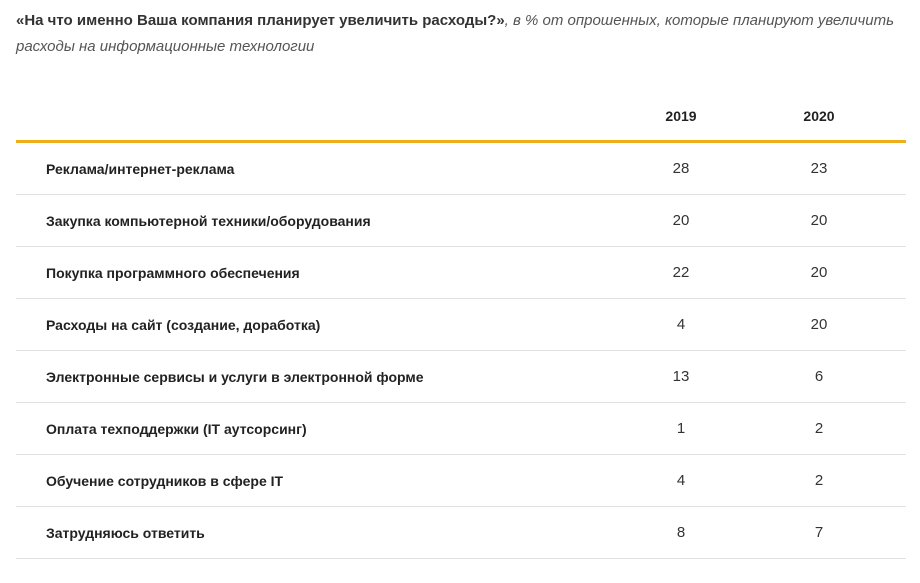  I want to click on value-2019: 22, so click(686, 272).